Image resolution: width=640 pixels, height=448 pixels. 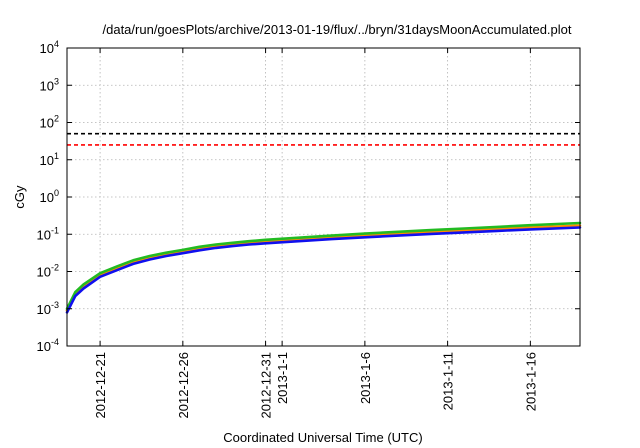 What do you see at coordinates (48, 308) in the screenshot?
I see `y-tick-label: 10⁻³` at bounding box center [48, 308].